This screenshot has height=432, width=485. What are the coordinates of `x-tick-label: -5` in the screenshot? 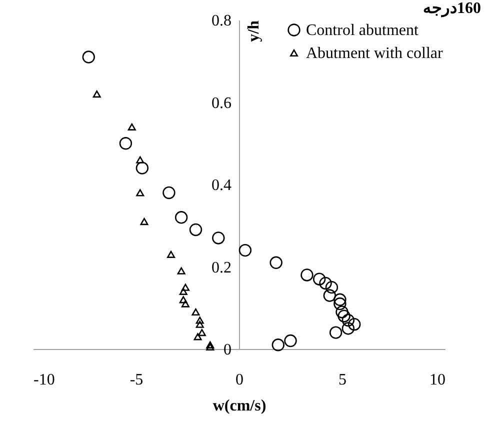 It's located at (137, 380).